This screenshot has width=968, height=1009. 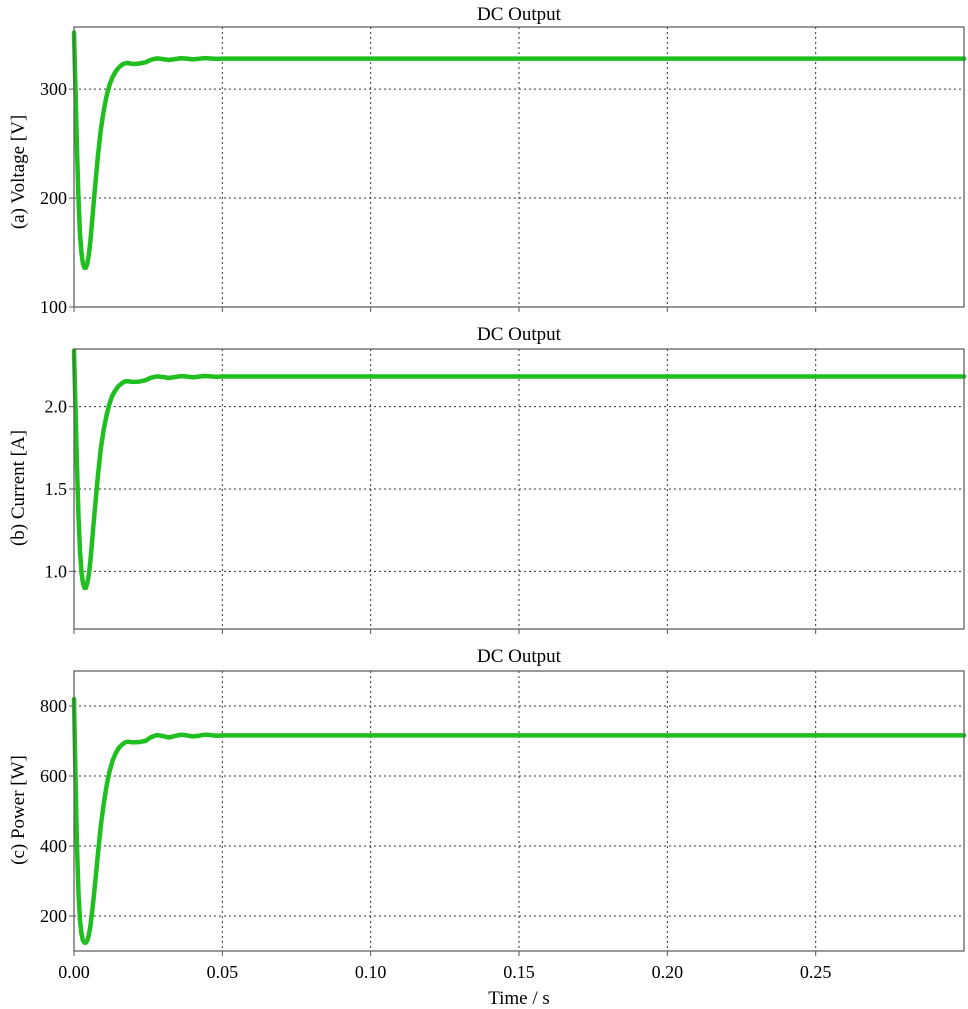 I want to click on voltage-ytick-label: 300, so click(x=53, y=89).